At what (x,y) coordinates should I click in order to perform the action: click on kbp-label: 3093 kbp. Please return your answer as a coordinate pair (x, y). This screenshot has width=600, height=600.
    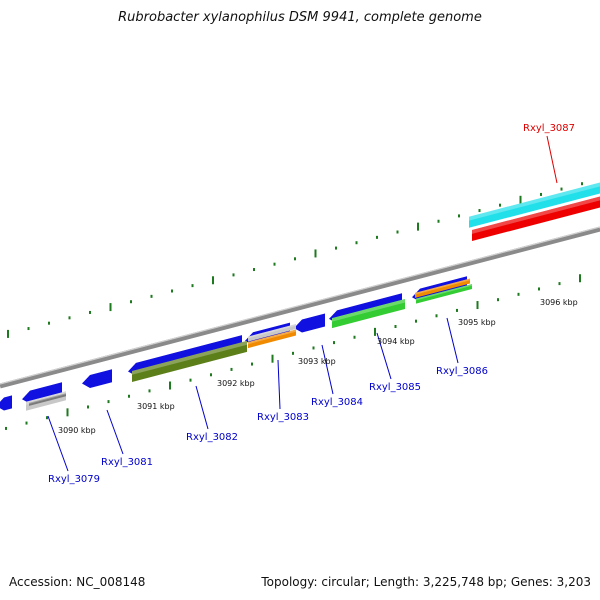
    Looking at the image, I should click on (317, 361).